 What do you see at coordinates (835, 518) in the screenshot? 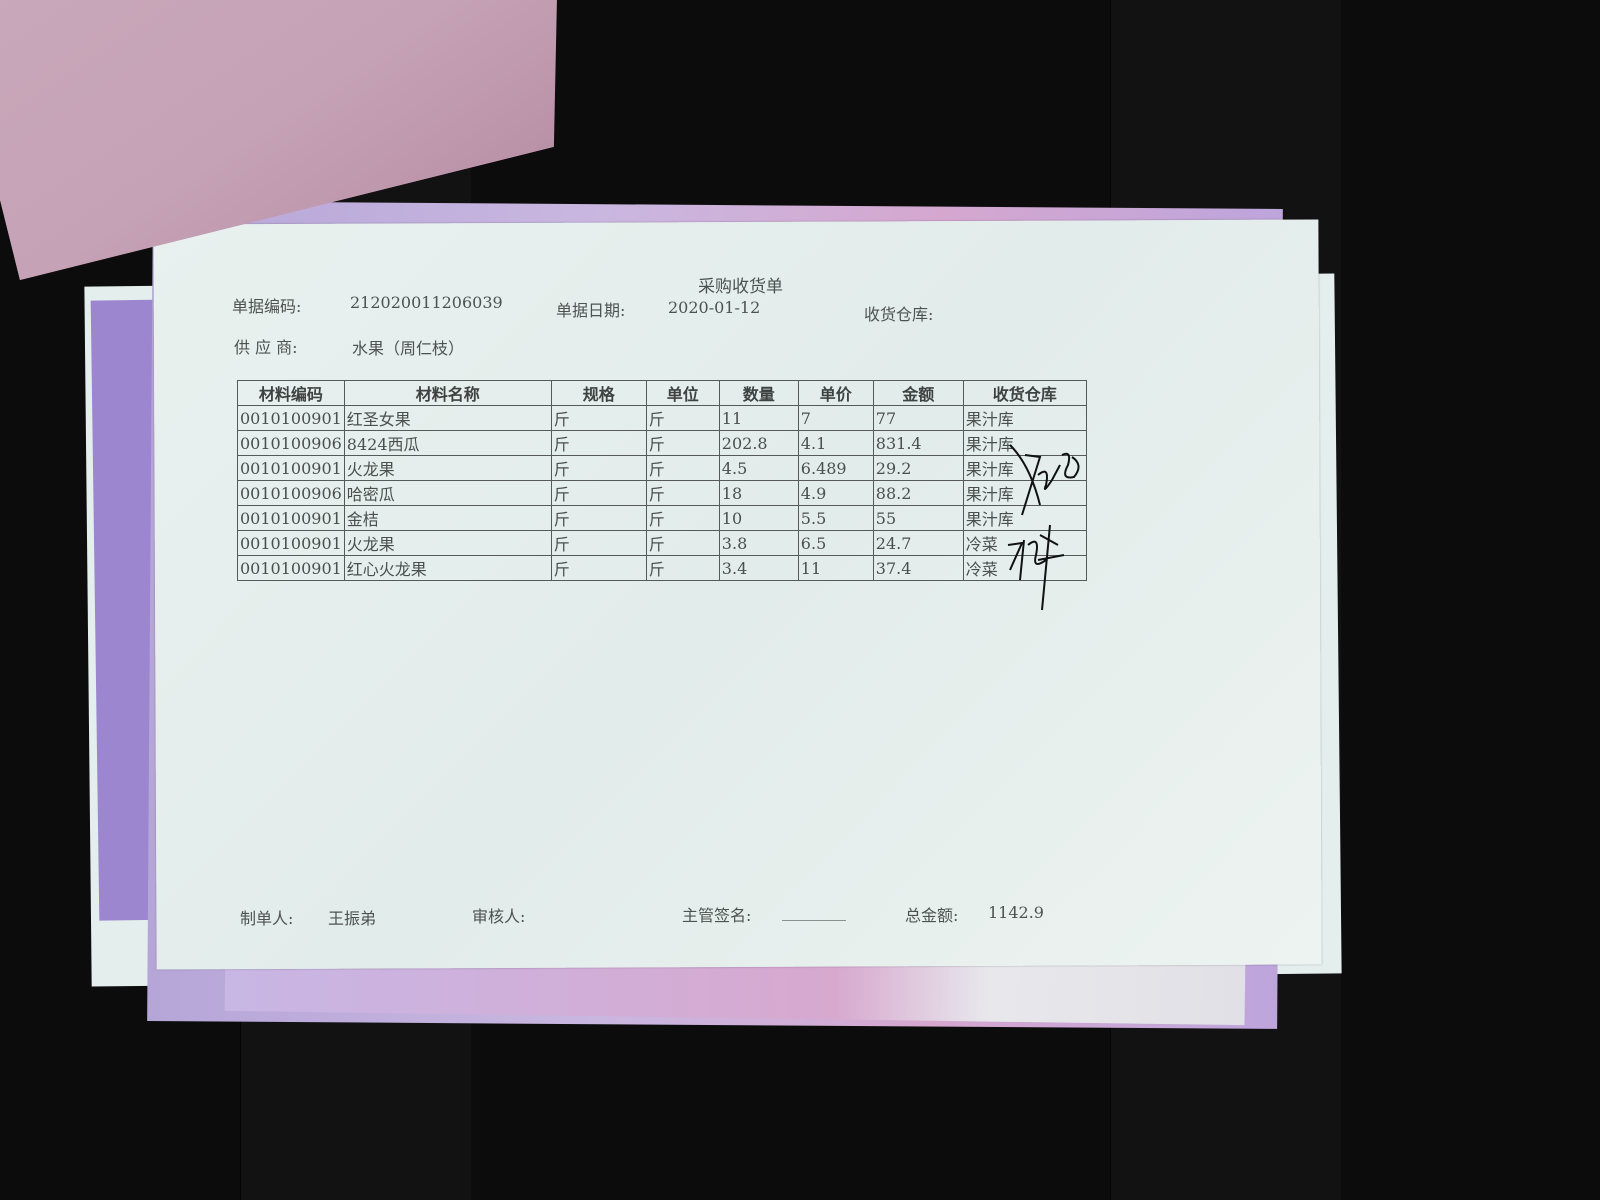
I see `table-cell: 5.5` at bounding box center [835, 518].